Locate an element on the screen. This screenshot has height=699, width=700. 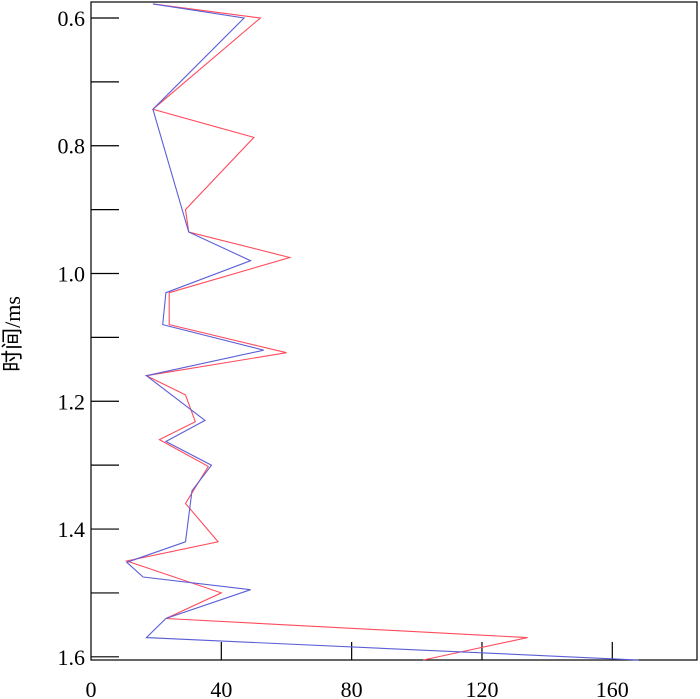
x-tick-label: 120 is located at coordinates (481, 688).